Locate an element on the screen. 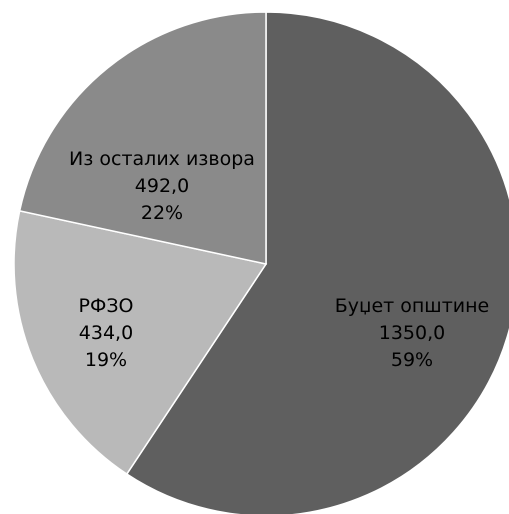 The image size is (509, 514). data-label-value-1: 1350,0 is located at coordinates (412, 333).